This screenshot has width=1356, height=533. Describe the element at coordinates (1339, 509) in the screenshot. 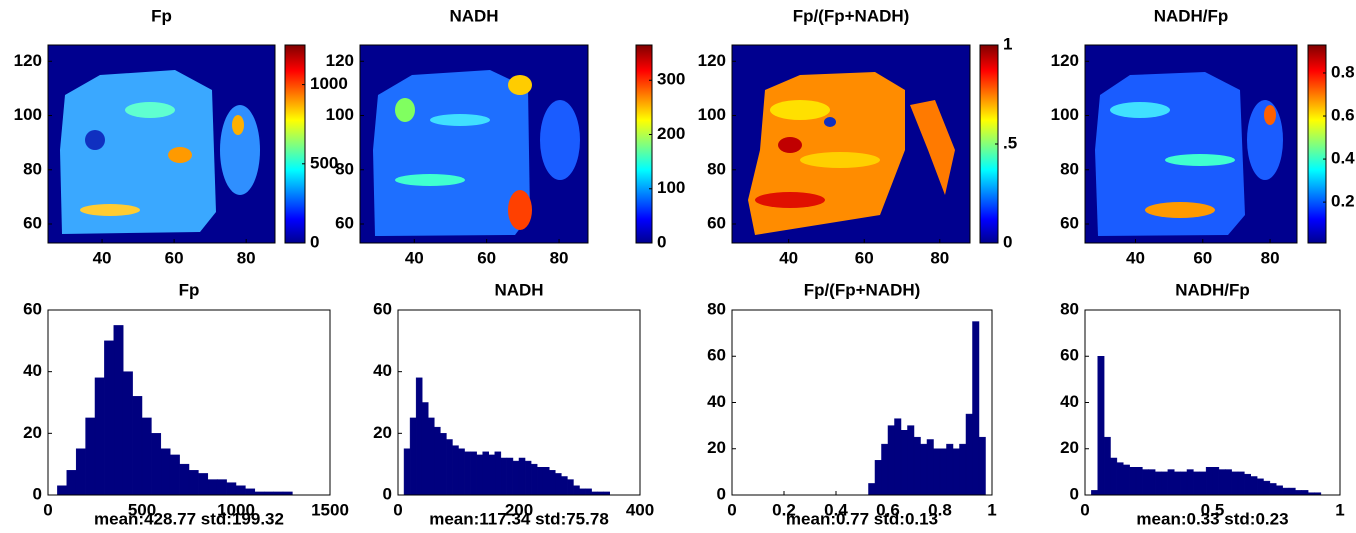

I see `x-tick-label: 1` at that location.